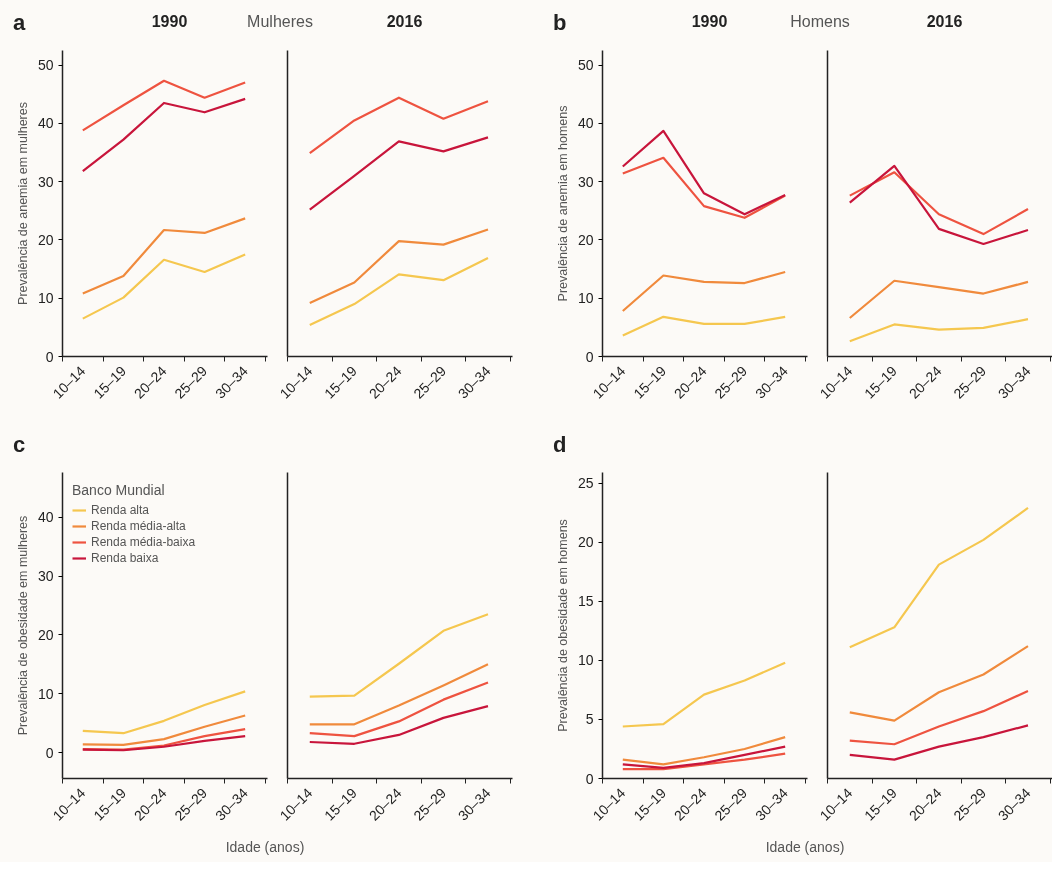 This screenshot has height=873, width=1052. What do you see at coordinates (585, 483) in the screenshot?
I see `y-tick-label: 25` at bounding box center [585, 483].